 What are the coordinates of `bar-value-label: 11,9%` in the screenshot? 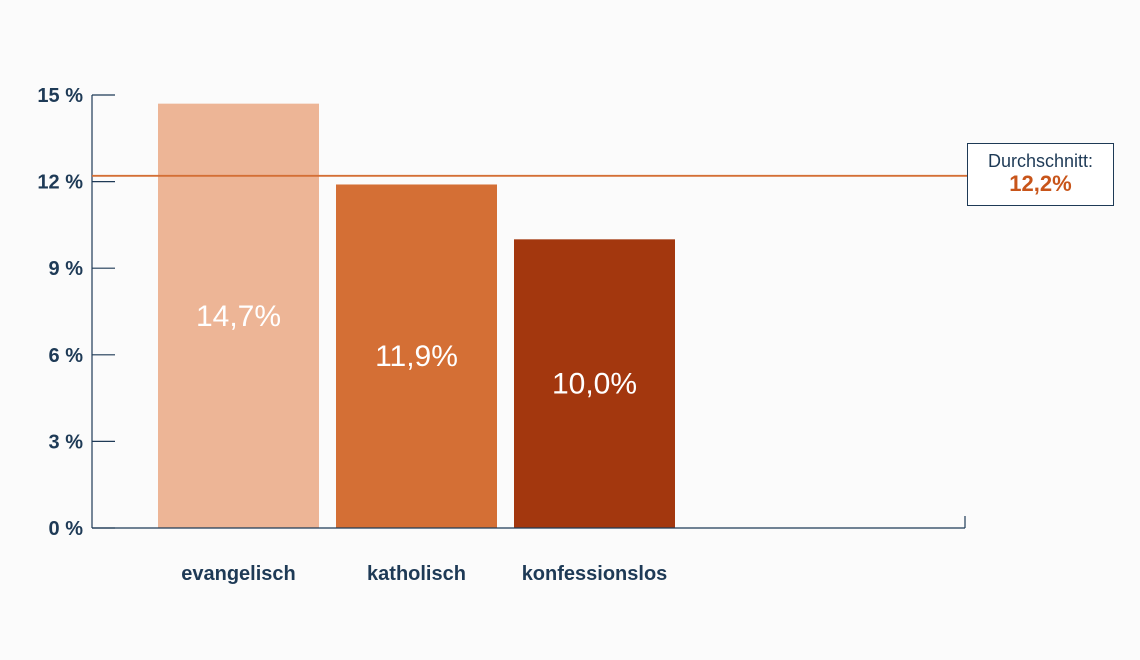 It's located at (416, 356).